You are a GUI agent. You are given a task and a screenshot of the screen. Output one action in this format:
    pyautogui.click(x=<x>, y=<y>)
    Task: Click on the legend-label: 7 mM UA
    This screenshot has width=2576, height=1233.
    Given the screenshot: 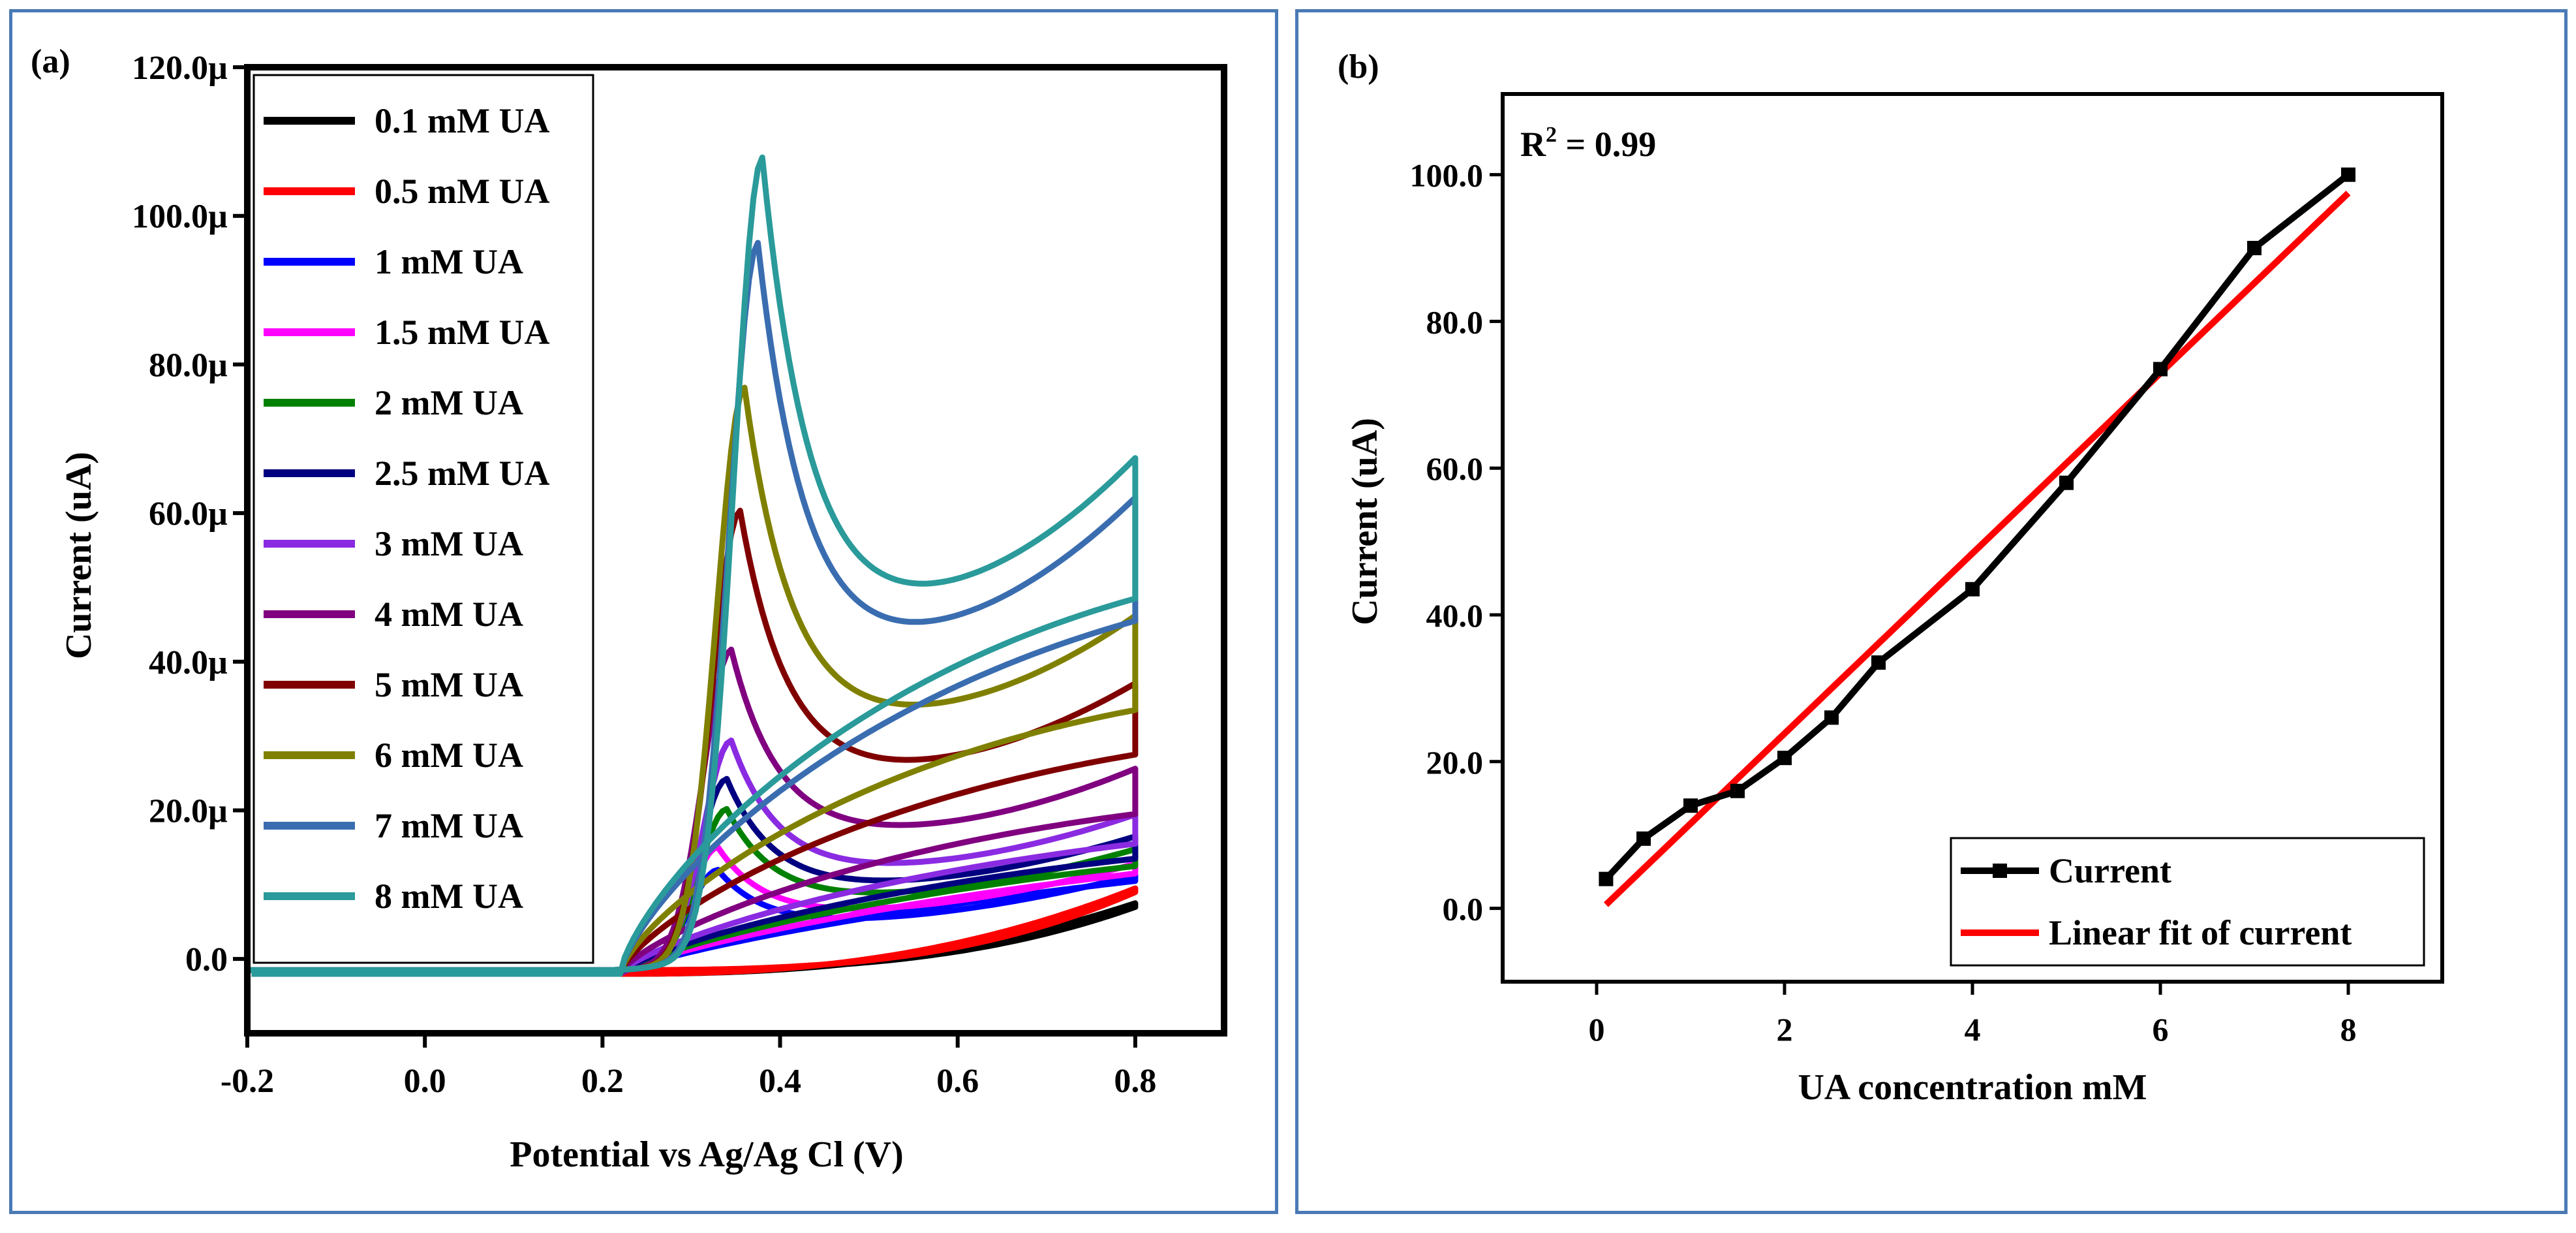 What is the action you would take?
    pyautogui.click(x=449, y=826)
    